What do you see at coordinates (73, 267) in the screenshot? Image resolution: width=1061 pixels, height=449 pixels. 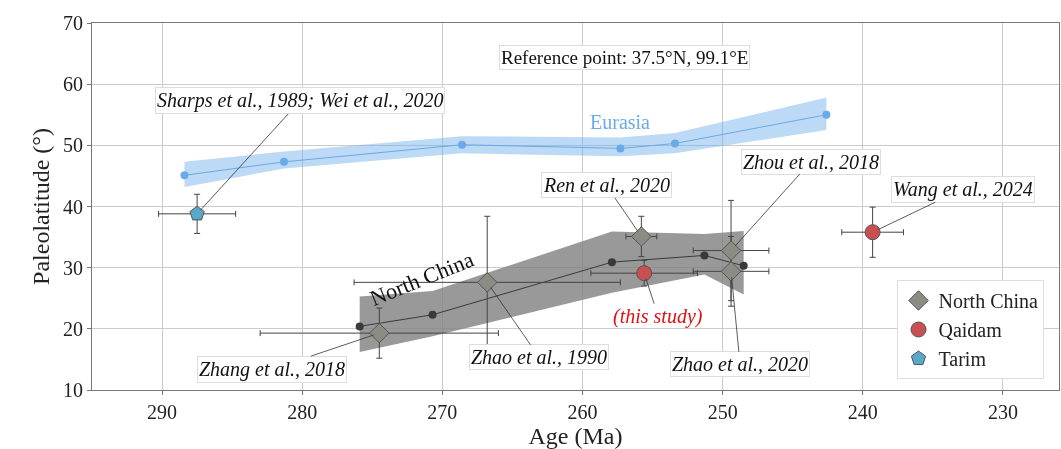 I see `y-tick-label: 30` at bounding box center [73, 267].